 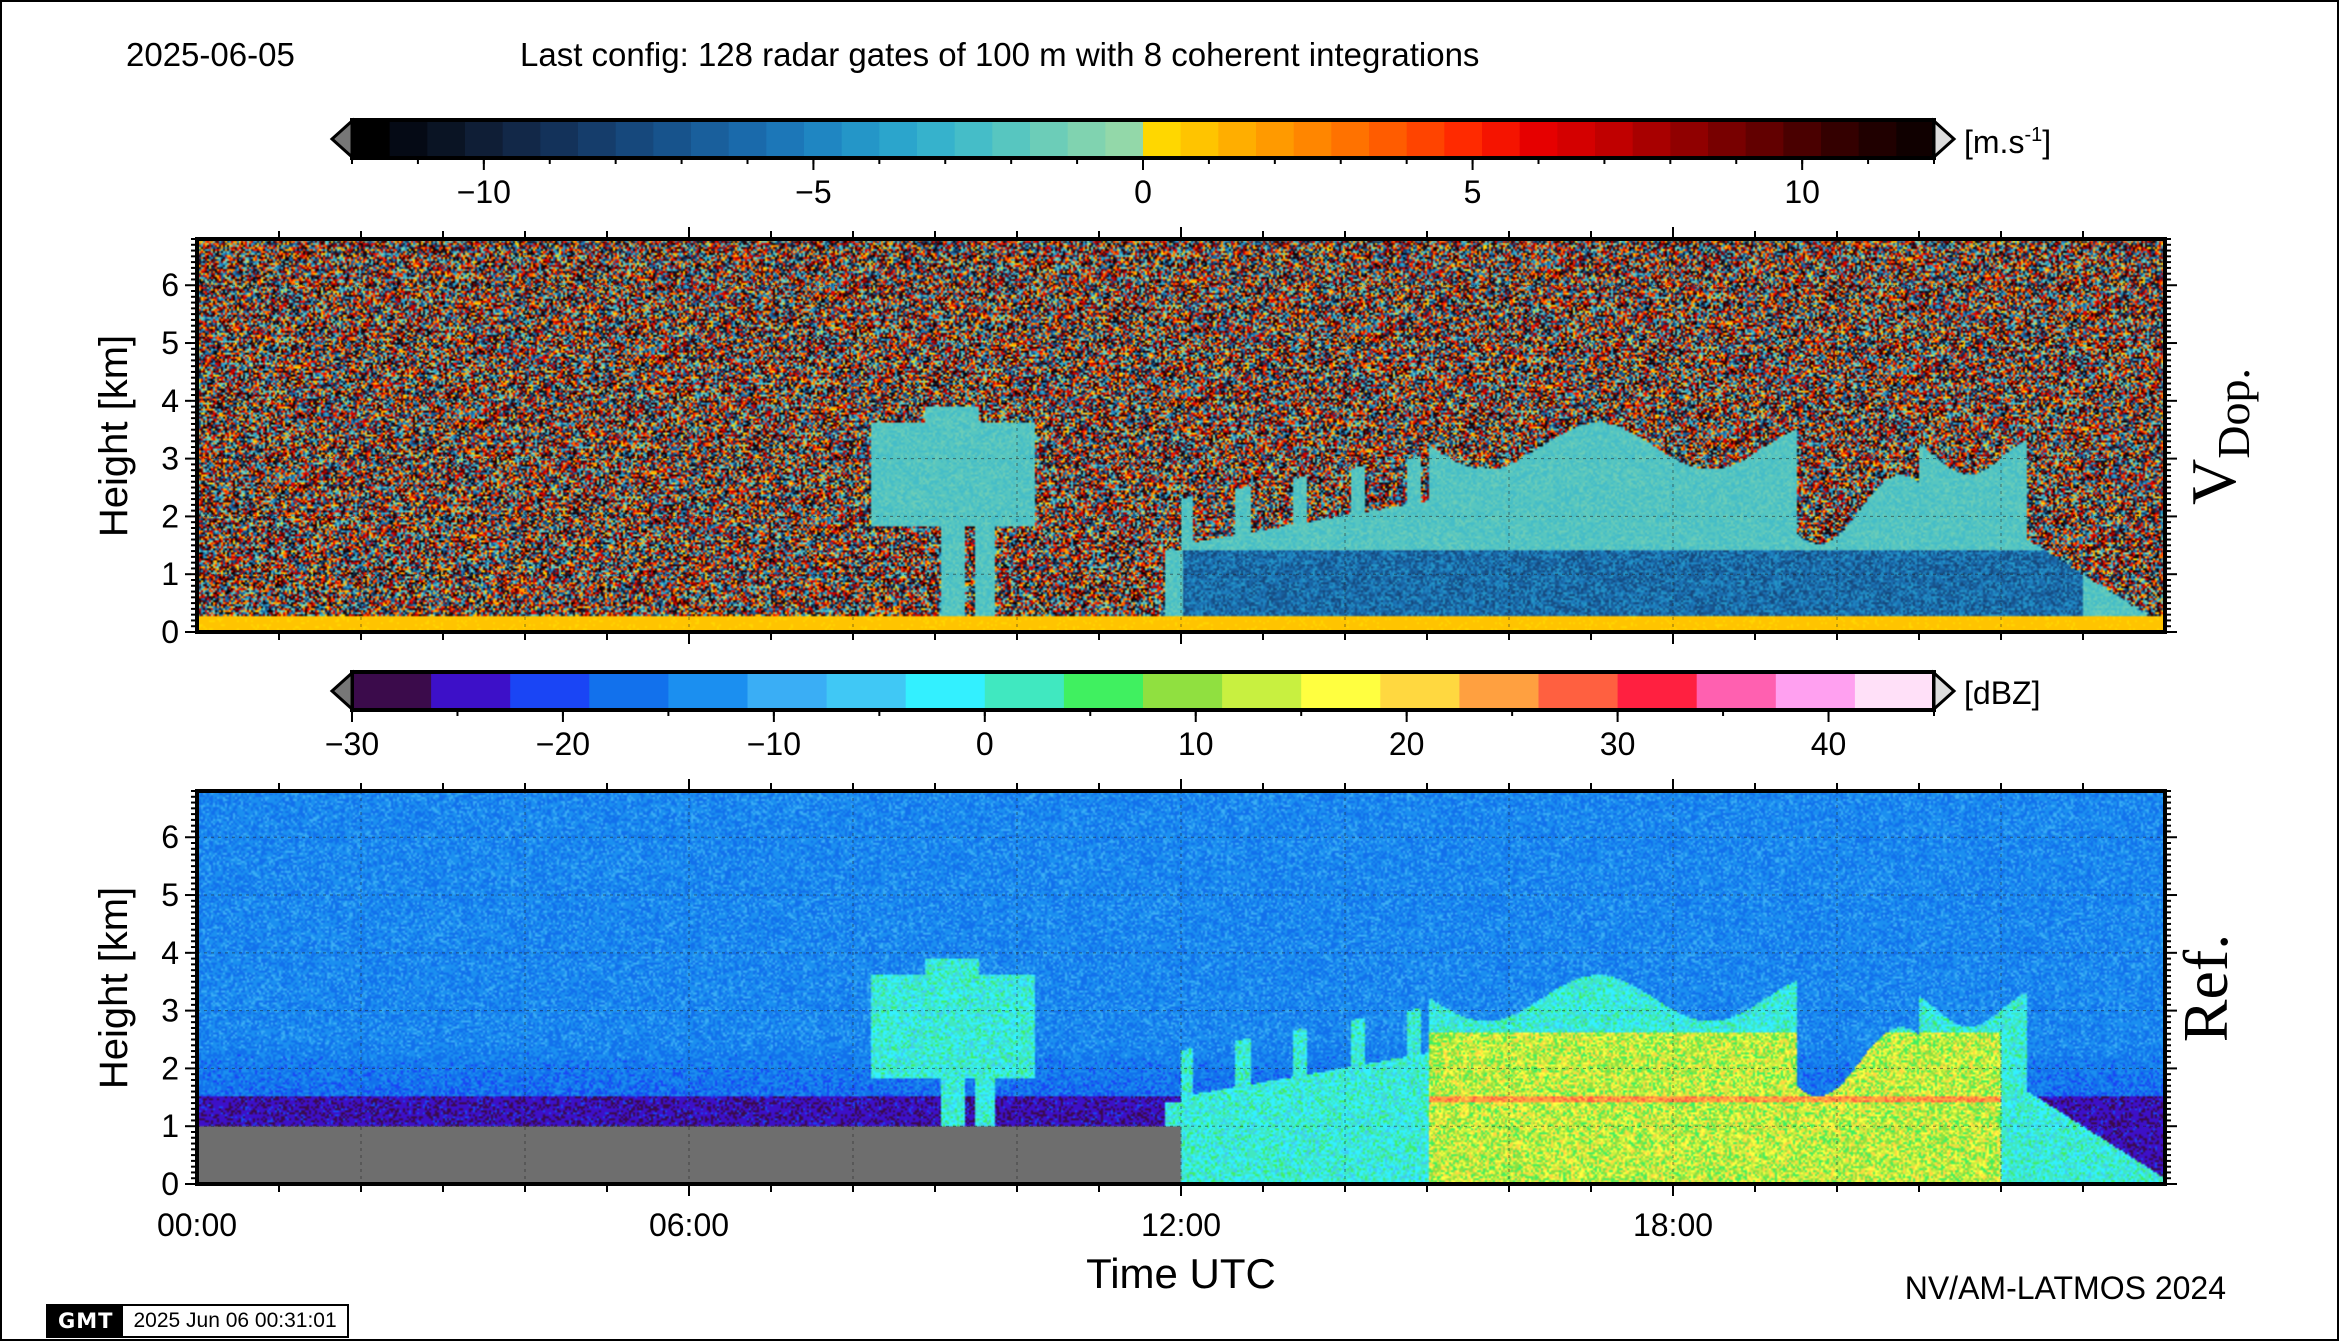 I want to click on vdop-y-tick-label: 2, so click(x=170, y=516).